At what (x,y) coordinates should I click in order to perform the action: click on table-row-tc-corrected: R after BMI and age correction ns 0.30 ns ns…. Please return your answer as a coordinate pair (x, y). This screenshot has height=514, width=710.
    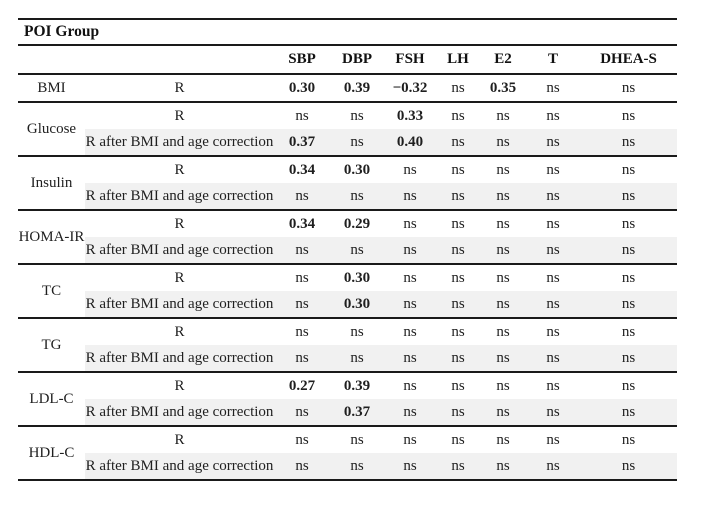
    Looking at the image, I should click on (348, 305).